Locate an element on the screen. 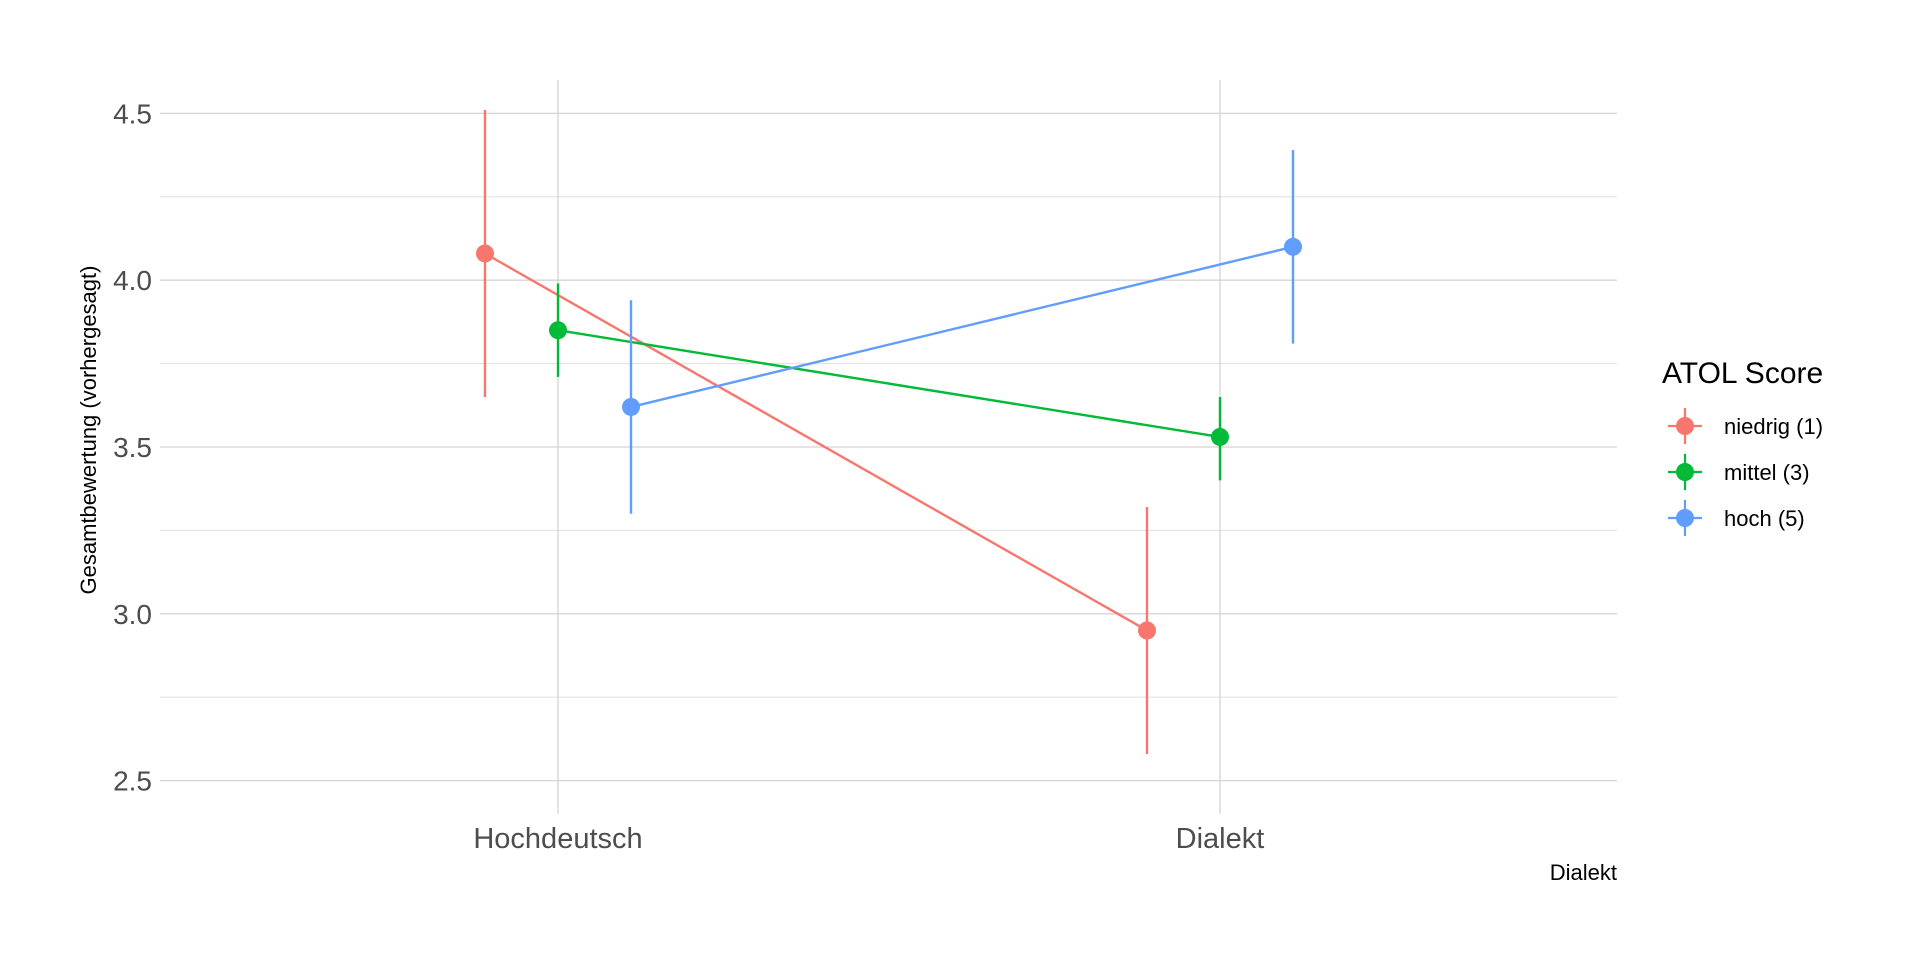  legend-label: mittel (3) is located at coordinates (1767, 472).